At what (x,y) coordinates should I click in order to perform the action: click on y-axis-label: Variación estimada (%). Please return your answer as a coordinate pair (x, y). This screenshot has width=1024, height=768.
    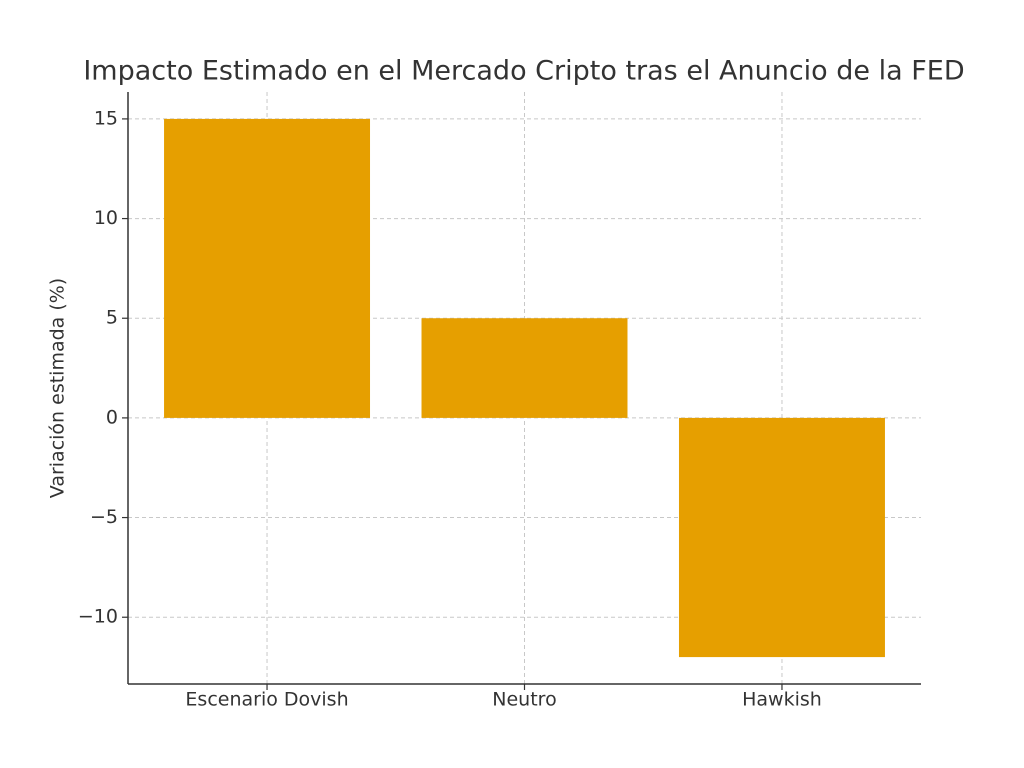
    Looking at the image, I should click on (58, 388).